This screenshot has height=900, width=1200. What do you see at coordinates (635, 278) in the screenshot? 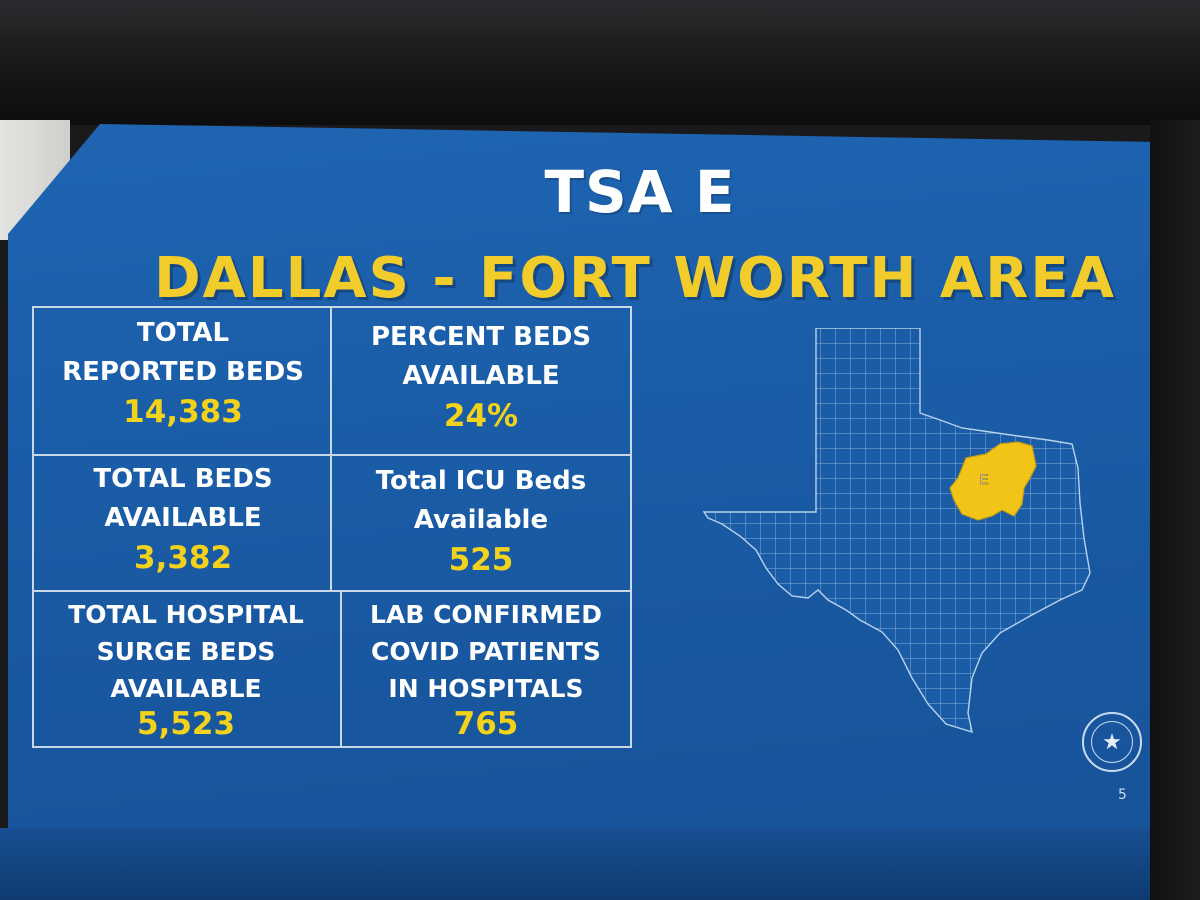
I see `slide-subtitle: DALLAS - FORT WORTH AREA` at bounding box center [635, 278].